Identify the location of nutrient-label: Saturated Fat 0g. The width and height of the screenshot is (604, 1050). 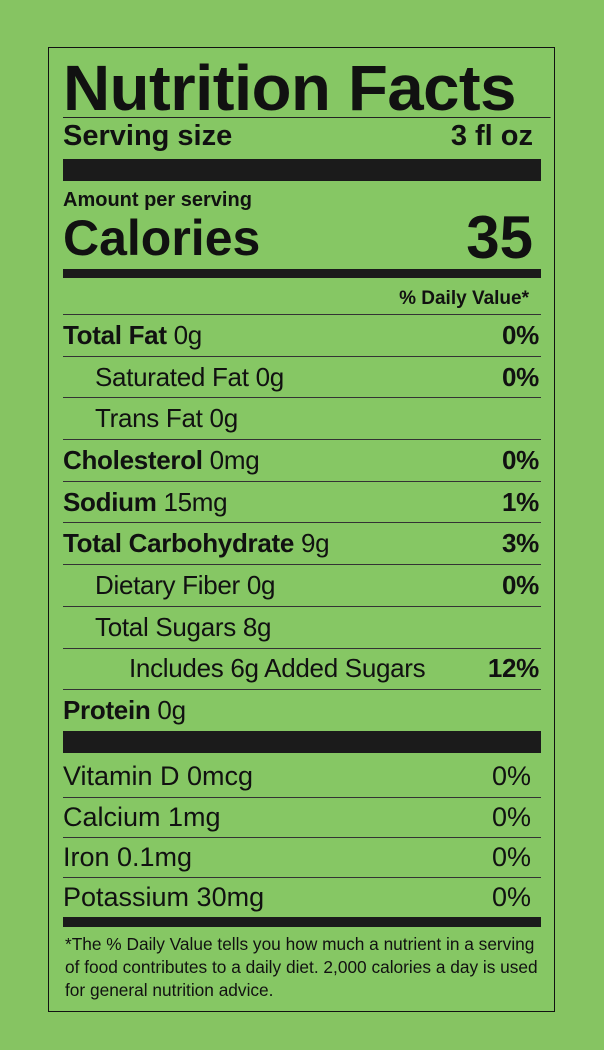
(173, 377).